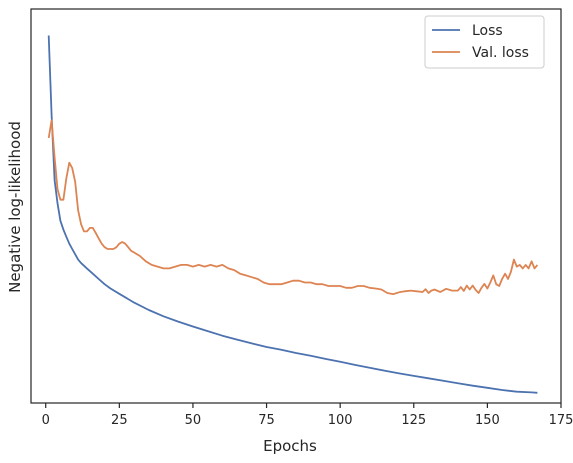  What do you see at coordinates (290, 446) in the screenshot?
I see `x-axis-label: Epochs` at bounding box center [290, 446].